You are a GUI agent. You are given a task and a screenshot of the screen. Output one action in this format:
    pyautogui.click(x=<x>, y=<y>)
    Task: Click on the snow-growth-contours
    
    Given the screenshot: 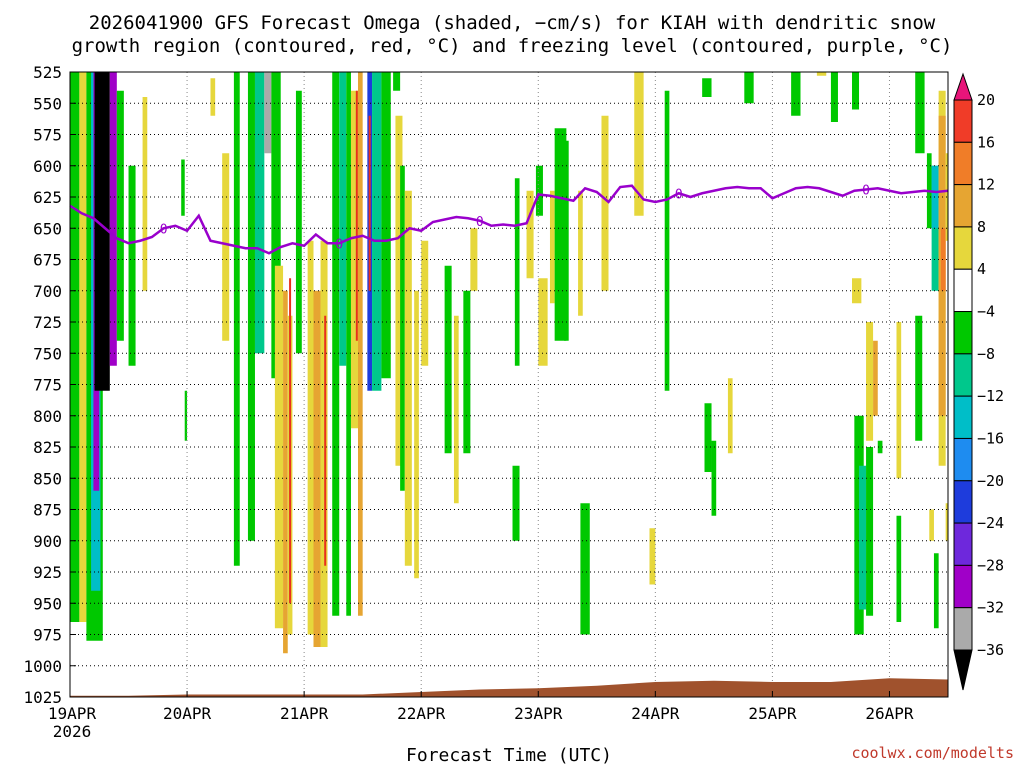 What is the action you would take?
    pyautogui.click(x=330, y=347)
    